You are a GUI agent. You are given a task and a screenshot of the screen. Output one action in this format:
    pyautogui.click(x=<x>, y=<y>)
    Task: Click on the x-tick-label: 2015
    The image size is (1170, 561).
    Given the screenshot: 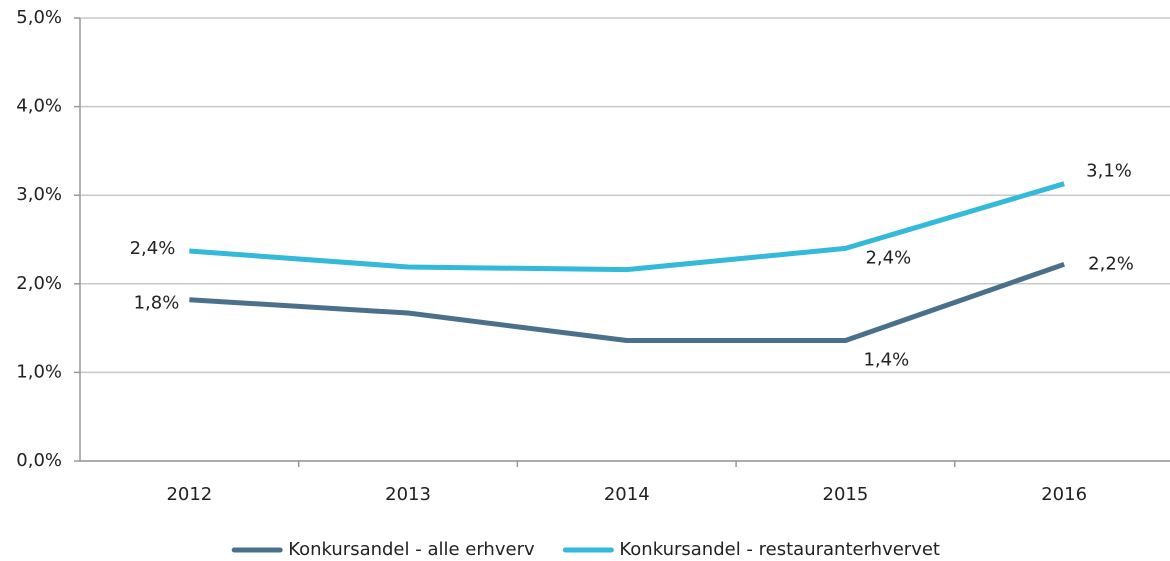 What is the action you would take?
    pyautogui.click(x=846, y=494)
    